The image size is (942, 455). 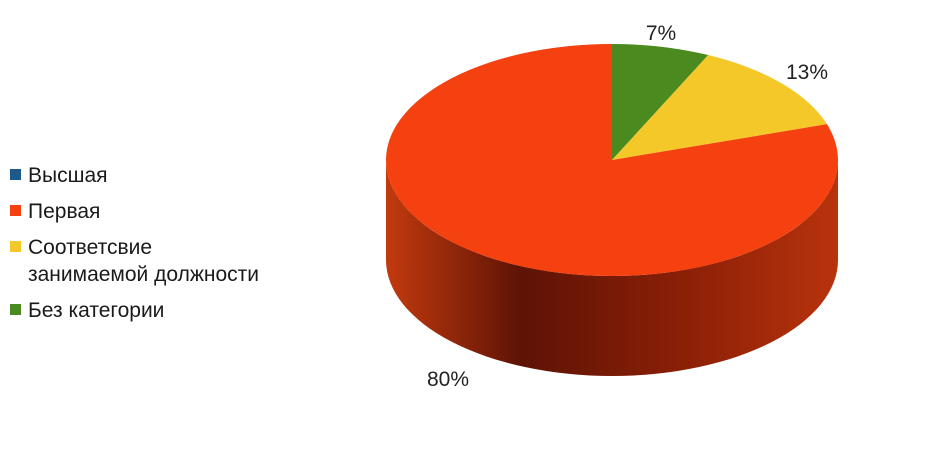 I want to click on legend-label: Первая, so click(x=64, y=211).